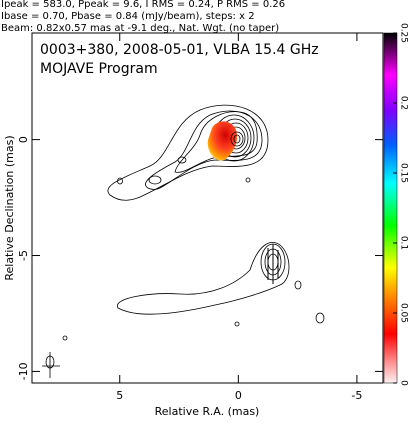 This screenshot has width=410, height=424. Describe the element at coordinates (99, 69) in the screenshot. I see `chart-subtitle: MOJAVE Program` at that location.